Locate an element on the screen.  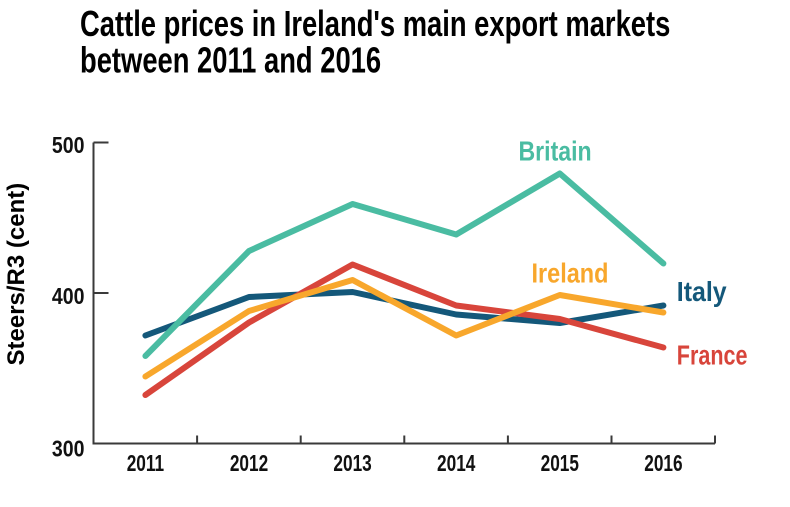
svg-text: 2016 is located at coordinates (663, 464).